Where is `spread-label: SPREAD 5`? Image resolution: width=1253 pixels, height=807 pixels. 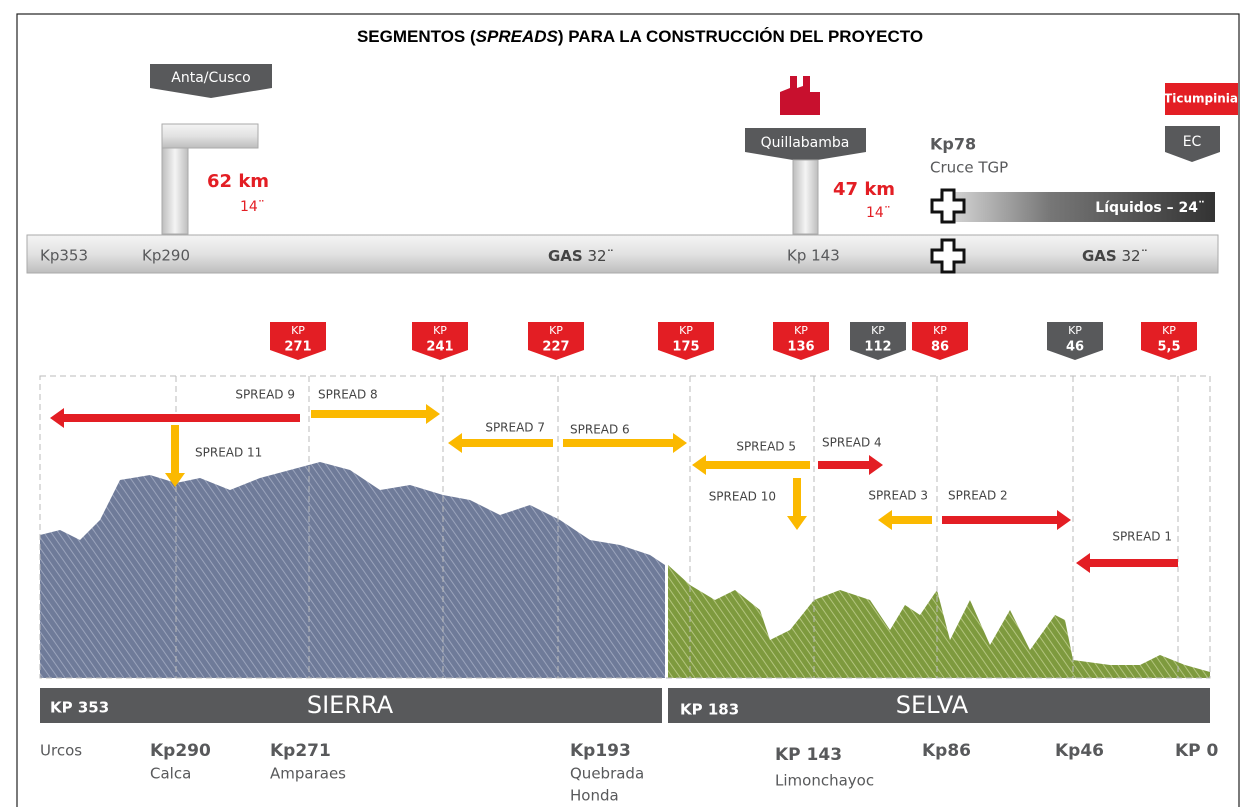
spread-label: SPREAD 5 is located at coordinates (766, 447).